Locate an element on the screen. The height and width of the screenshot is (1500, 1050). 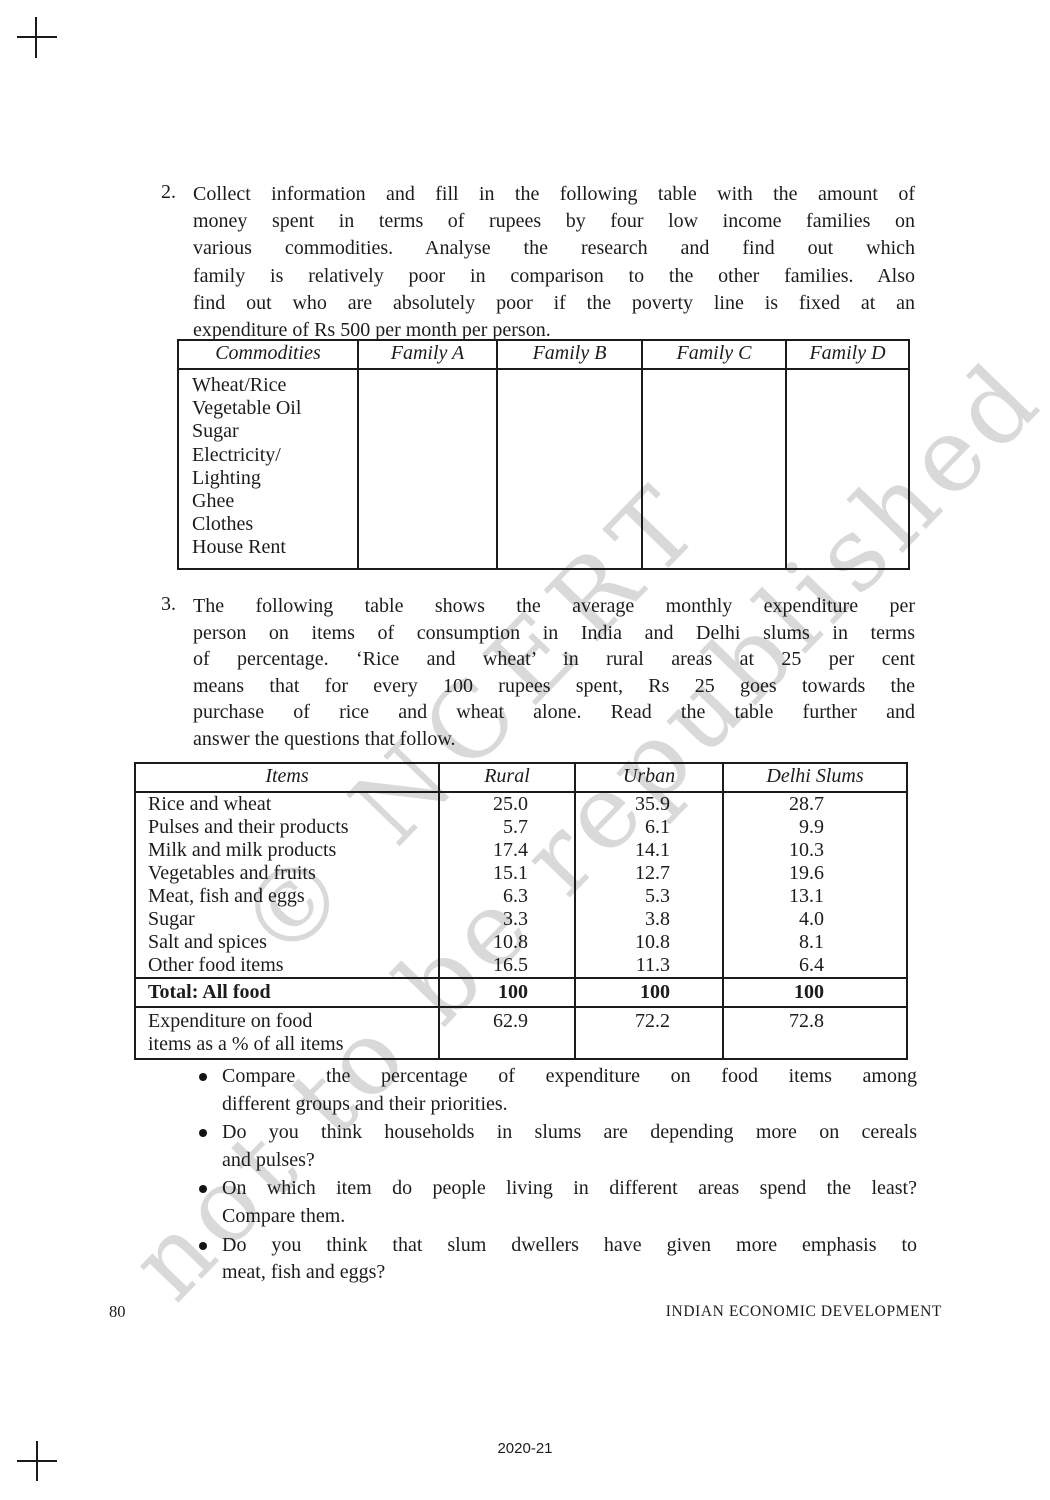
item-cell: Sugar is located at coordinates (287, 919).